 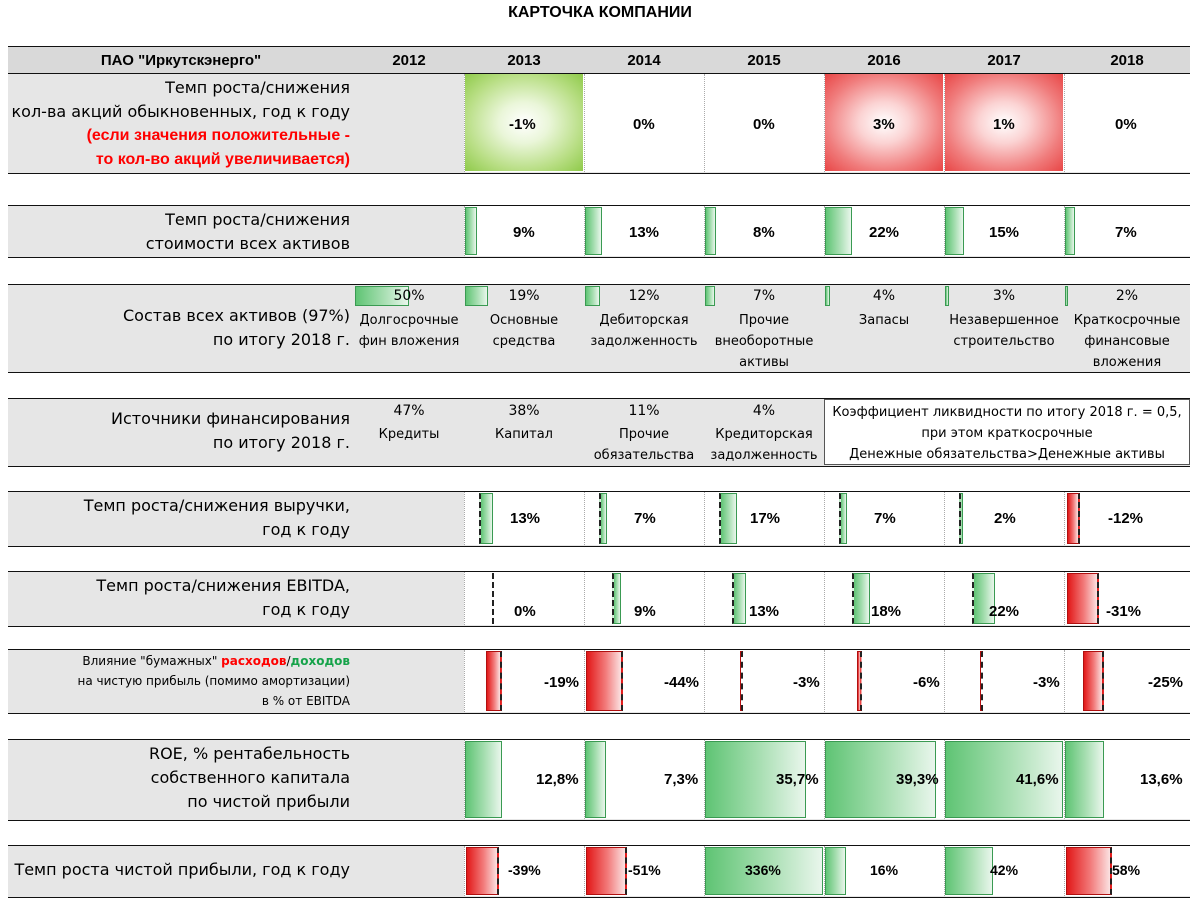 What do you see at coordinates (493, 598) in the screenshot?
I see `ebitda-axis-2013` at bounding box center [493, 598].